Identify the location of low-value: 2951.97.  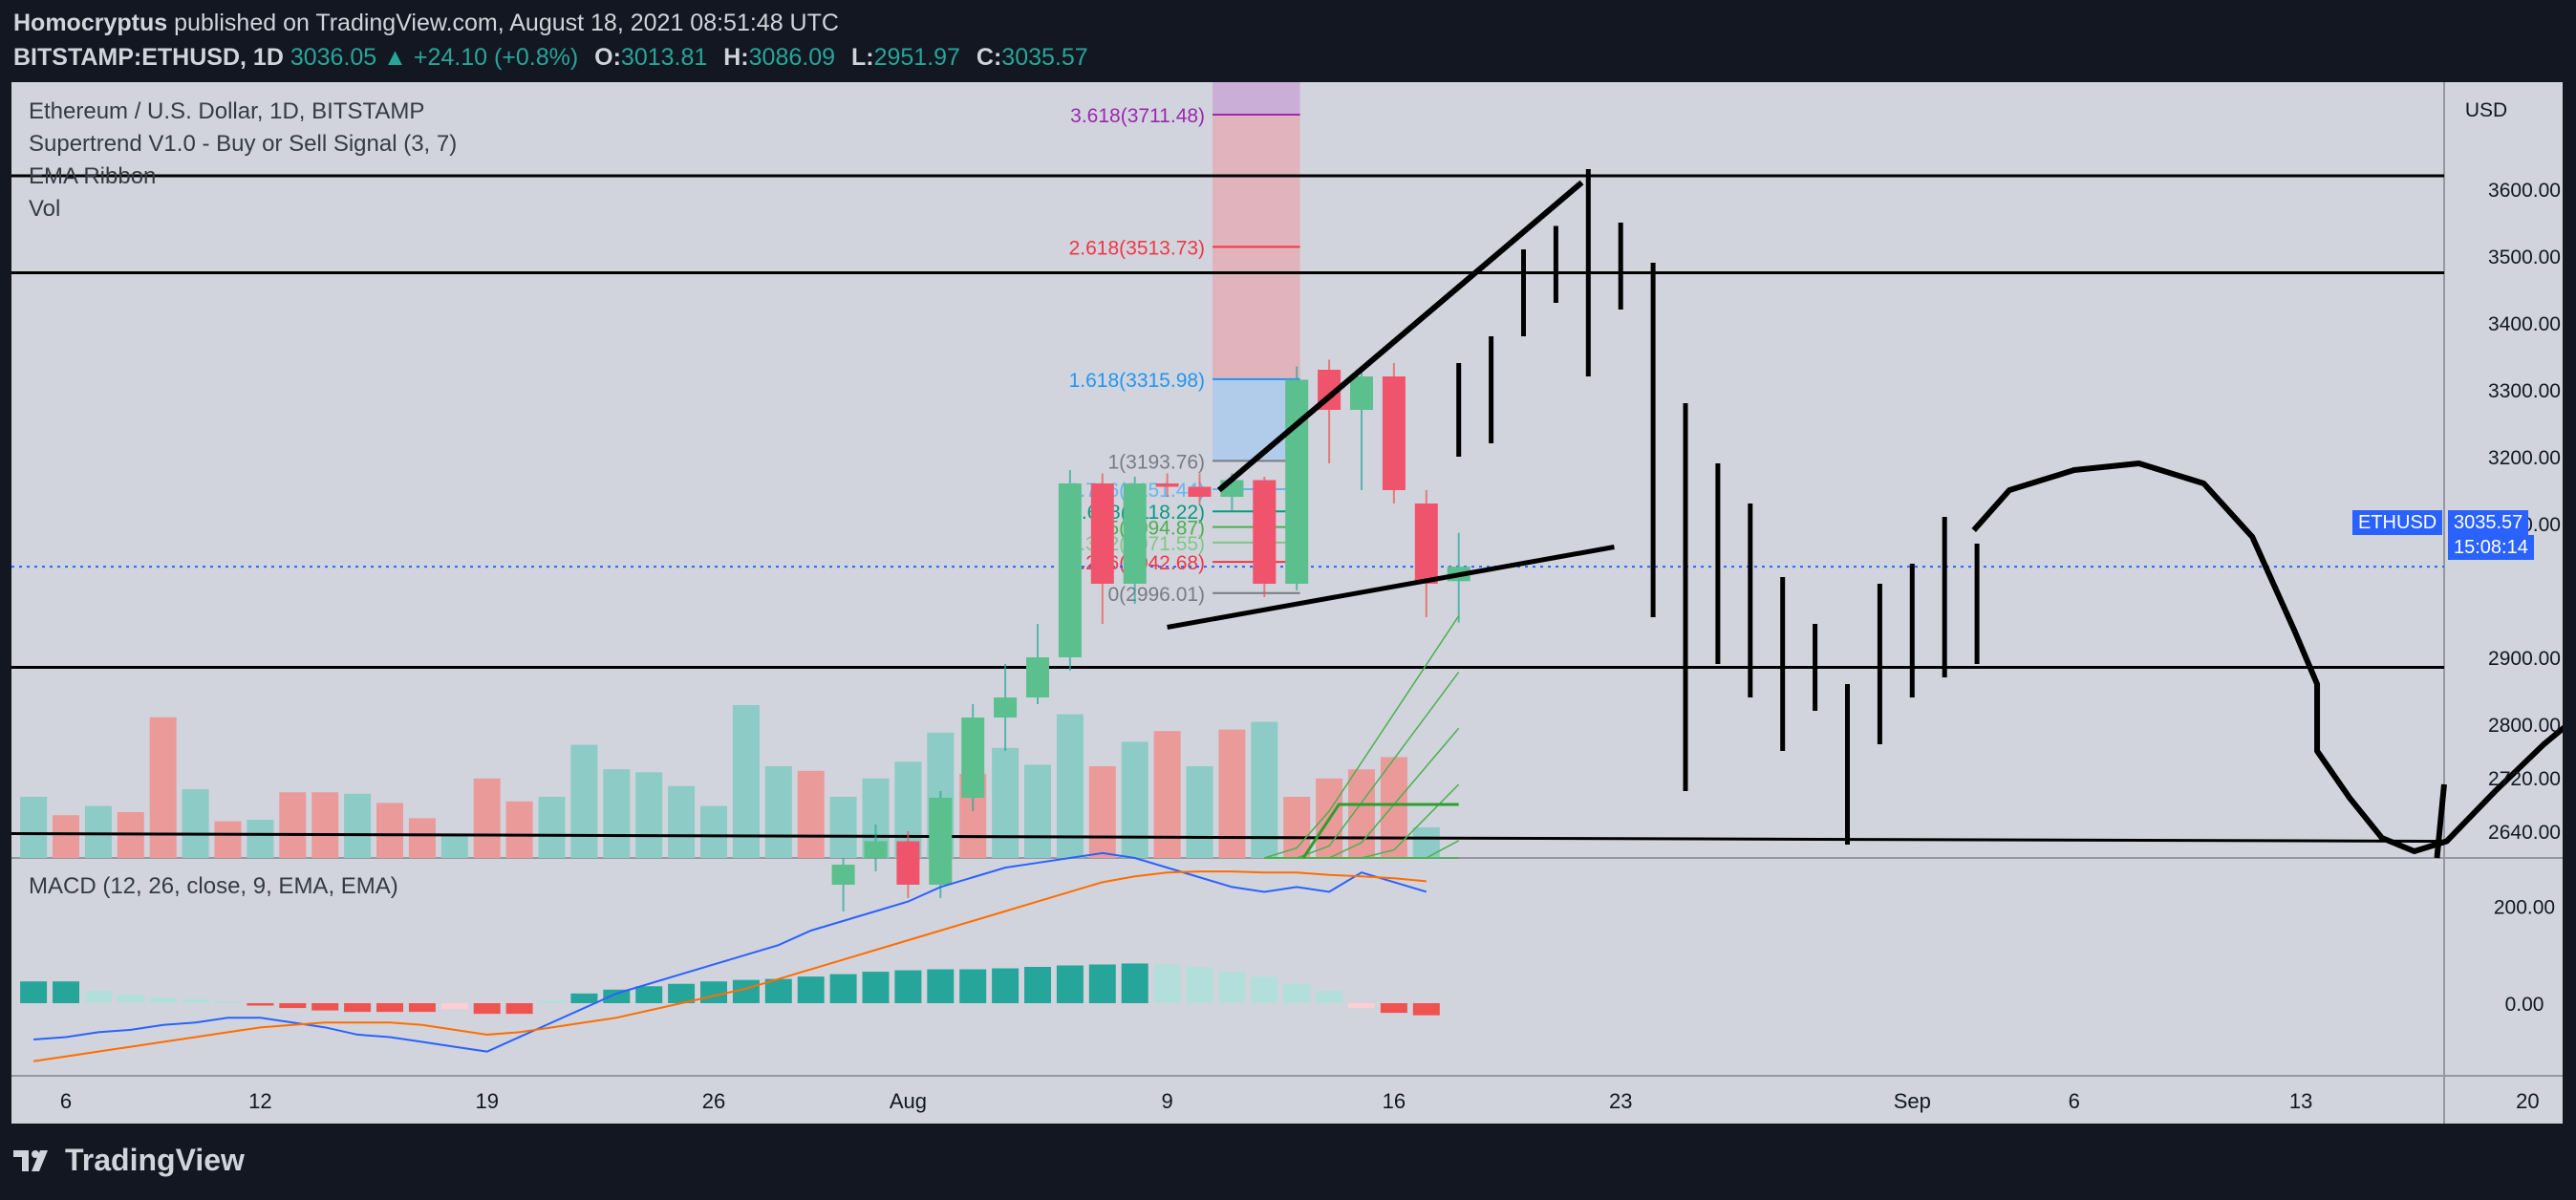
(916, 57).